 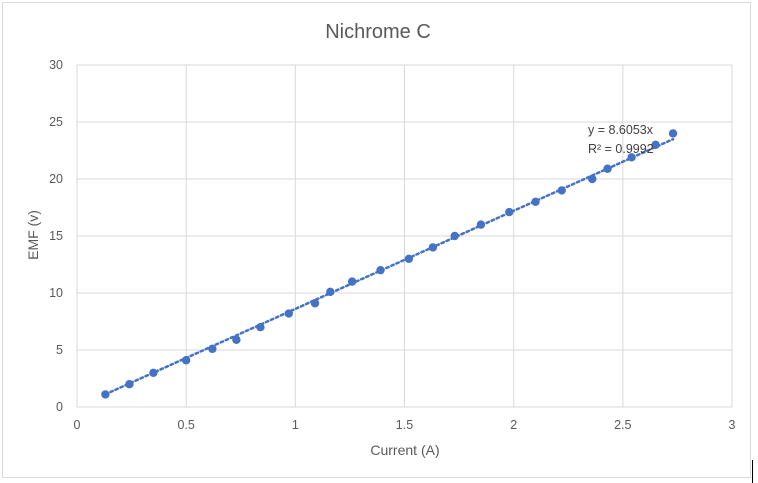 What do you see at coordinates (185, 425) in the screenshot?
I see `x-tick-label: 0.5` at bounding box center [185, 425].